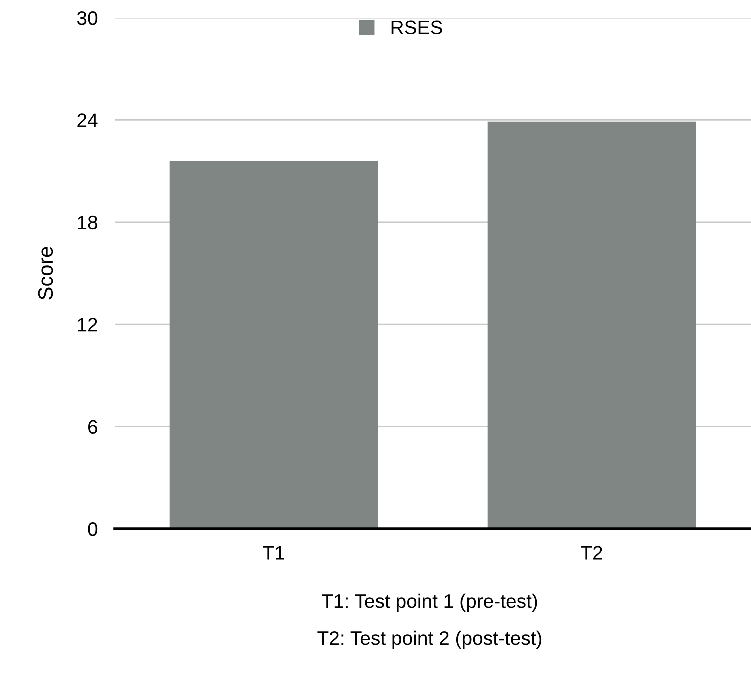  I want to click on y-tick-label: 24, so click(88, 121).